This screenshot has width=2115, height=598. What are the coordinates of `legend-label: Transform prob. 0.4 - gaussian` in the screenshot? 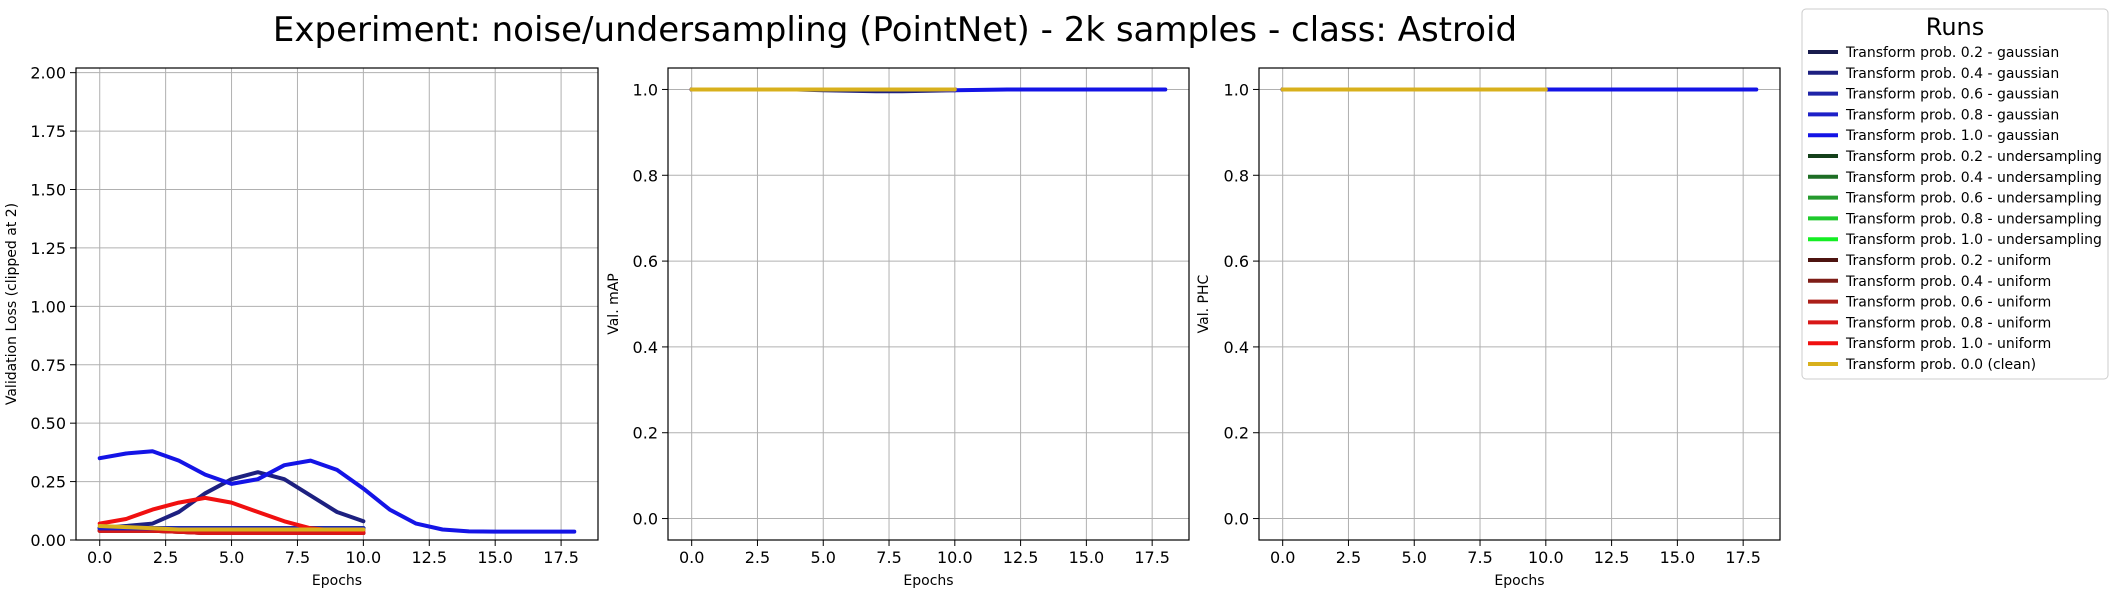 It's located at (1952, 74).